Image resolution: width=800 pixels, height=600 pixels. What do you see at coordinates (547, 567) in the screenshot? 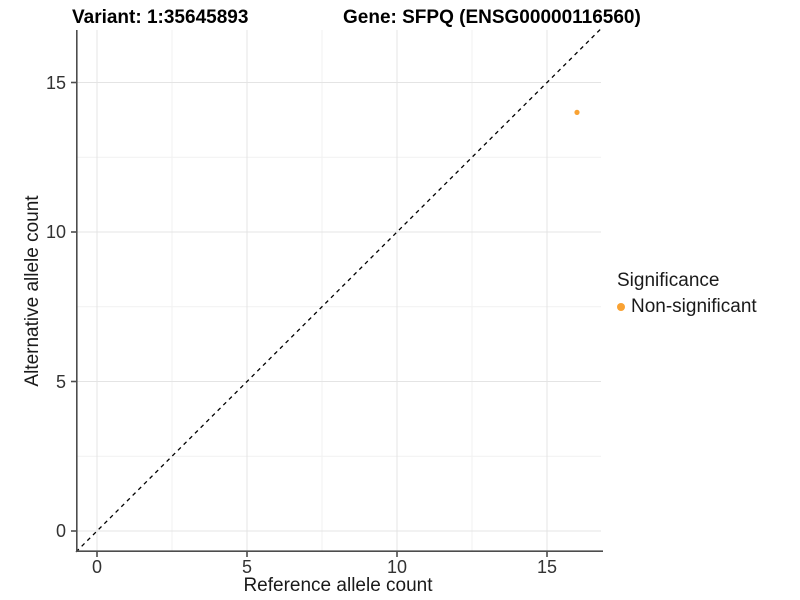
I see `x-tick-label: 15` at bounding box center [547, 567].